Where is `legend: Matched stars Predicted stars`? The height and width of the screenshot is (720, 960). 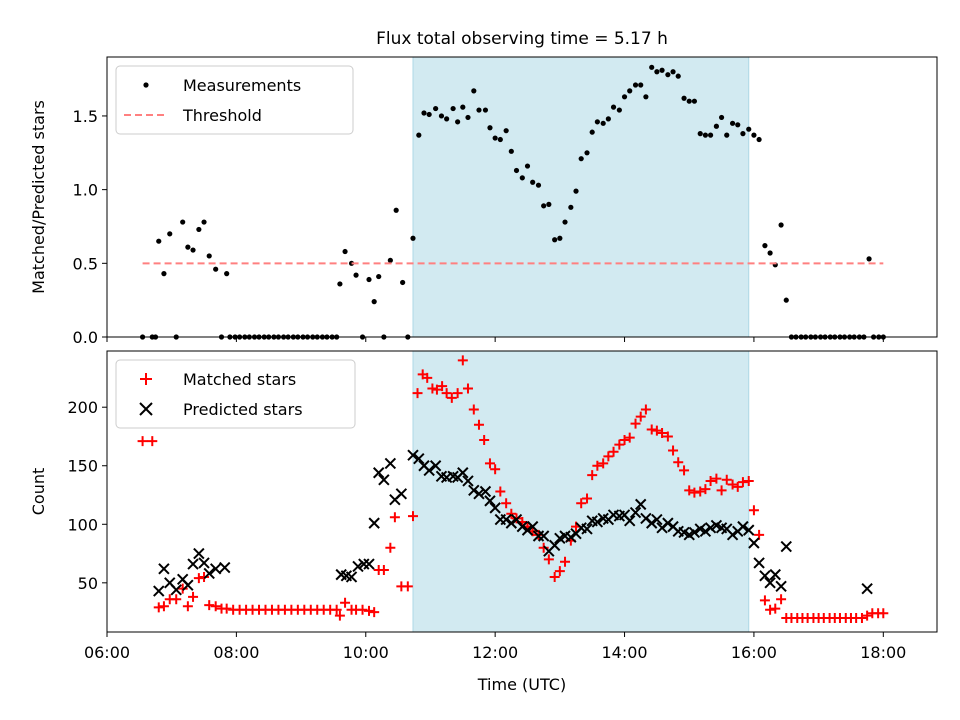
legend: Matched stars Predicted stars is located at coordinates (235, 394).